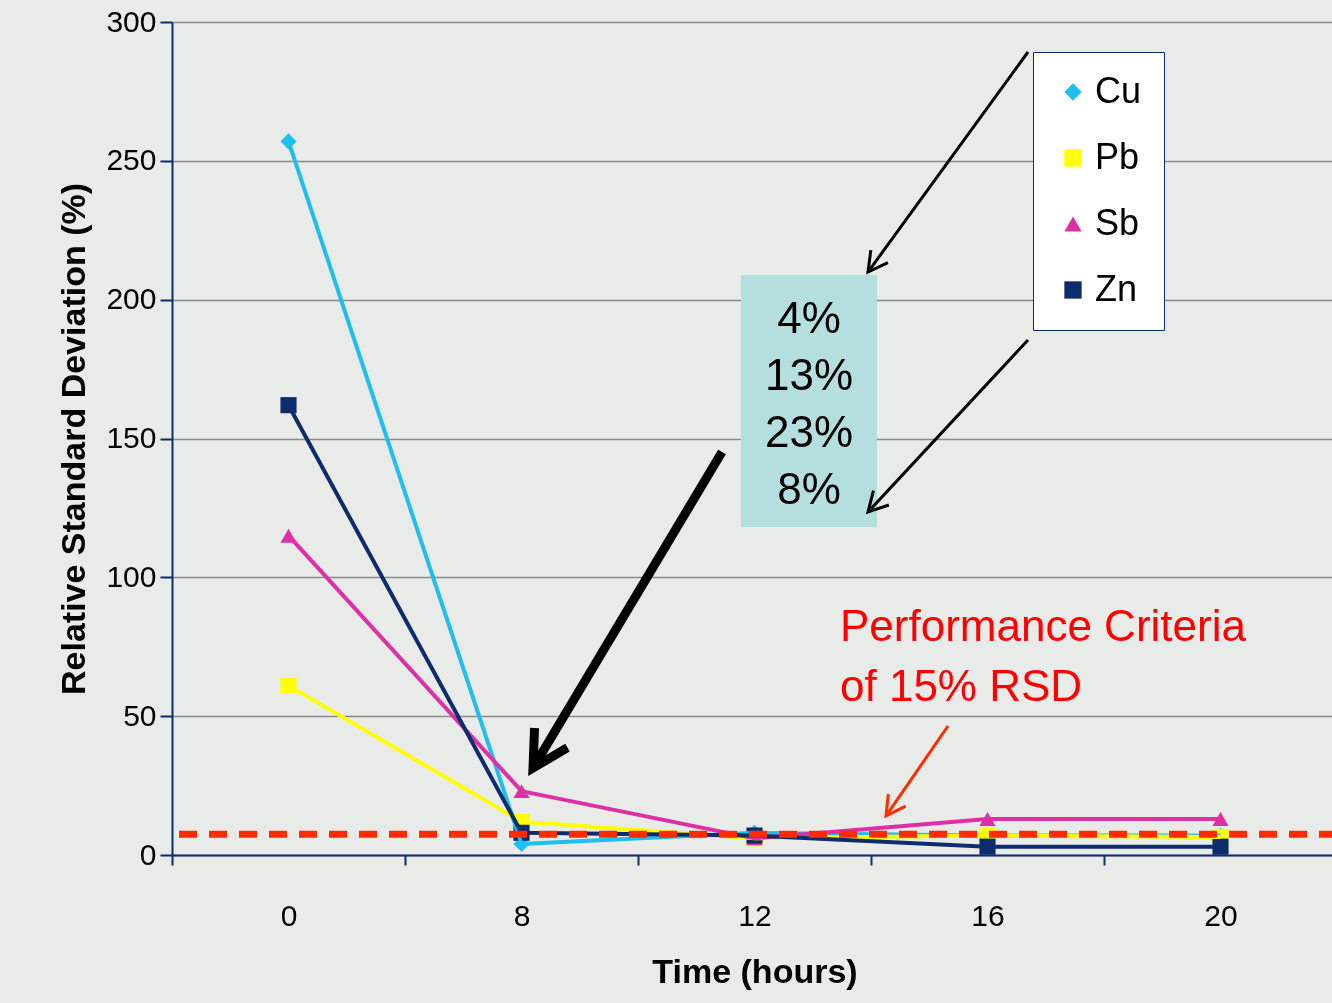 The width and height of the screenshot is (1332, 1003). I want to click on annotation: Performance Criteria of 15% RSD, so click(1043, 656).